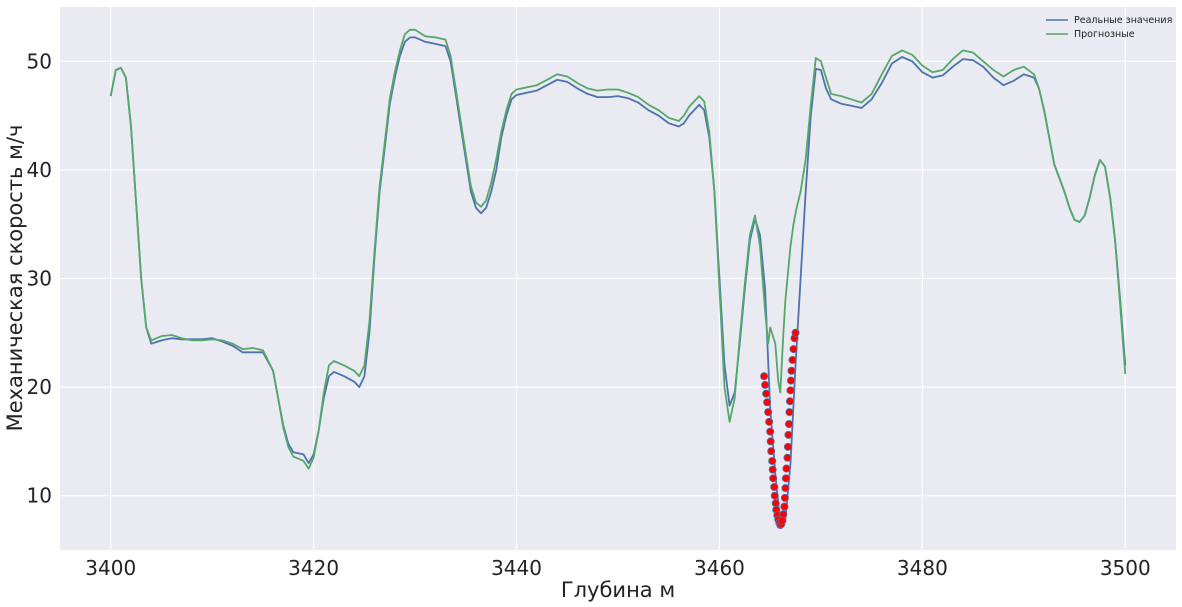 Image resolution: width=1182 pixels, height=607 pixels. What do you see at coordinates (39, 61) in the screenshot?
I see `y-tick-label: 50` at bounding box center [39, 61].